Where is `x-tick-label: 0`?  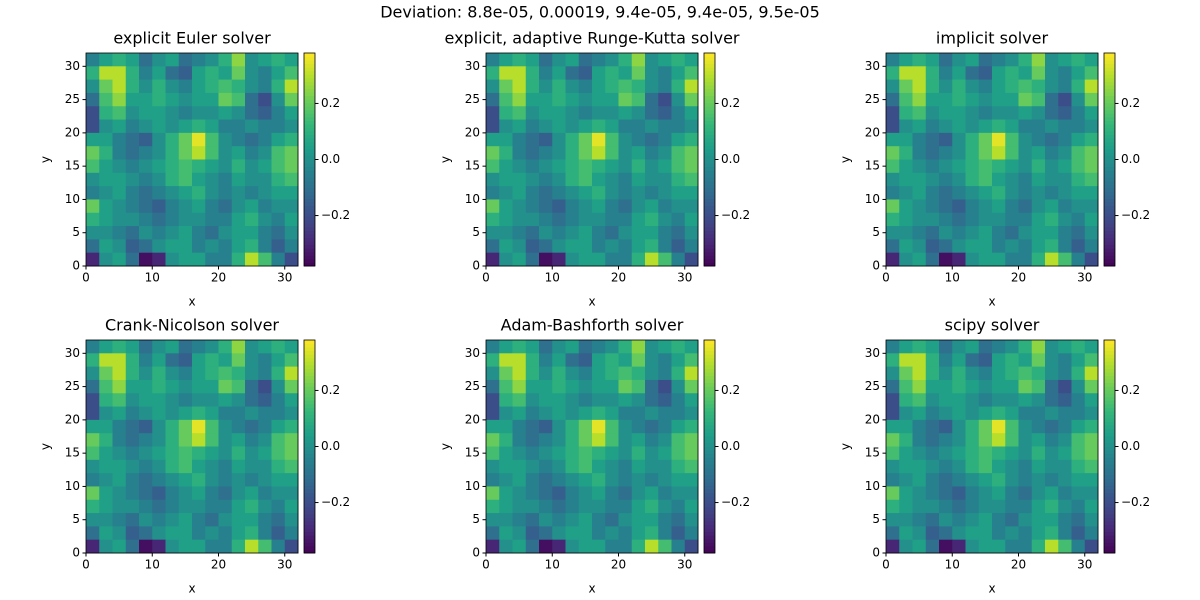
x-tick-label: 0 is located at coordinates (886, 278).